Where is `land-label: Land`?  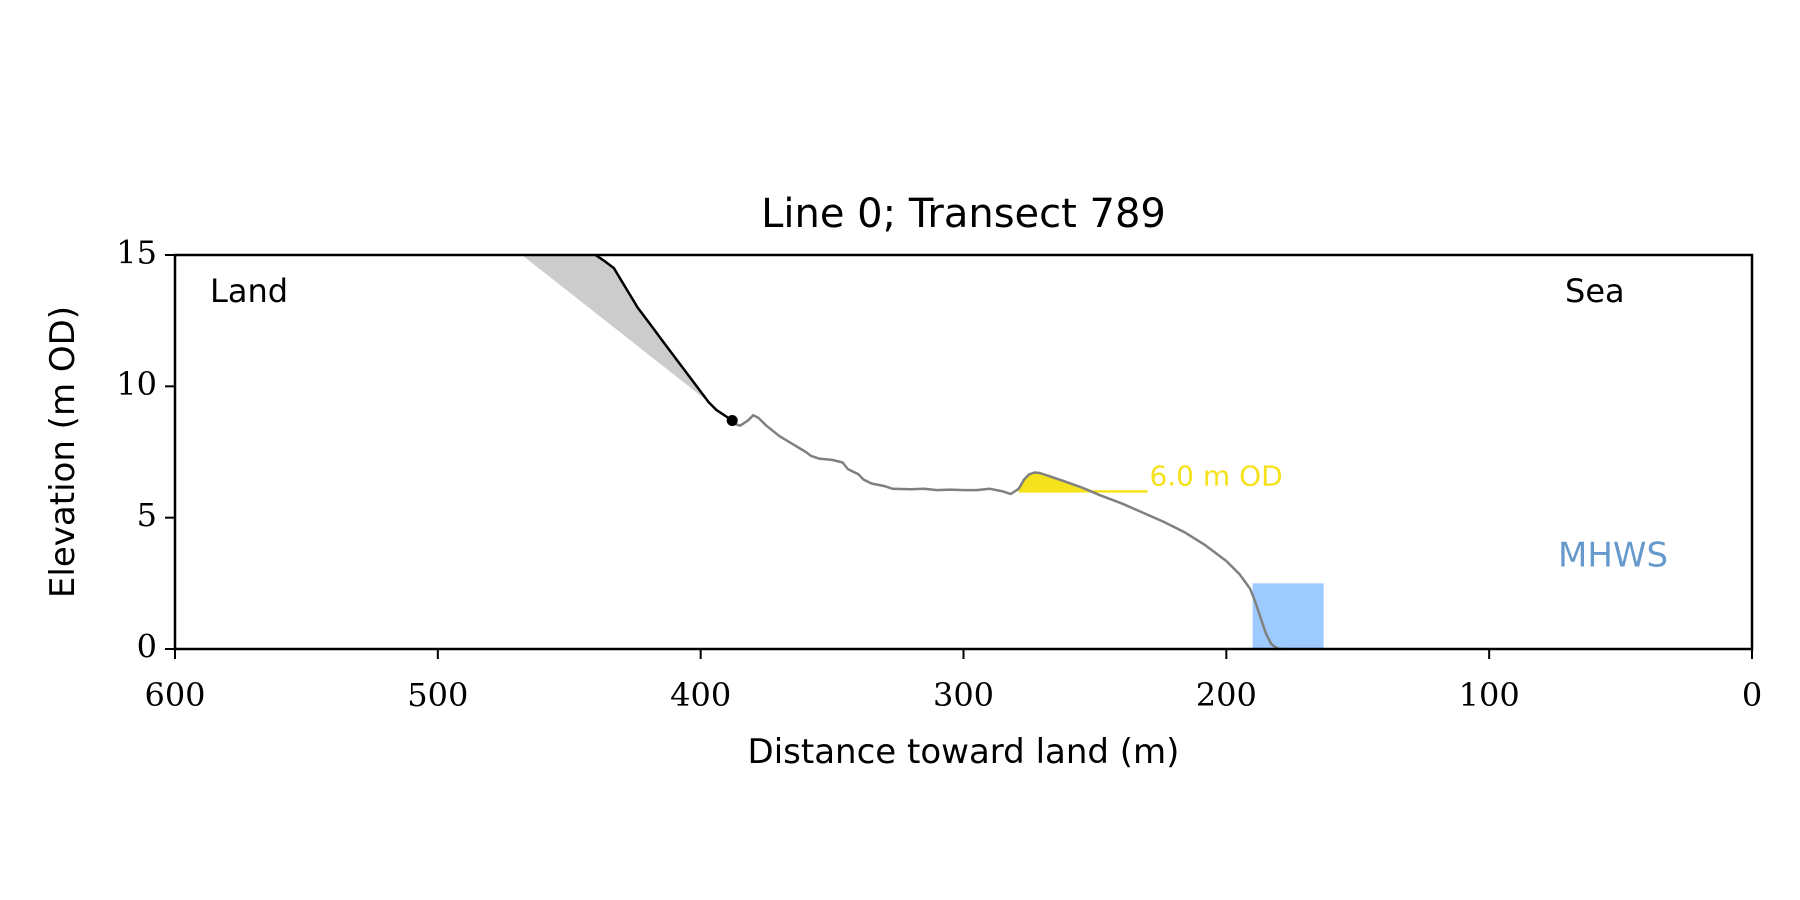
land-label: Land is located at coordinates (249, 291).